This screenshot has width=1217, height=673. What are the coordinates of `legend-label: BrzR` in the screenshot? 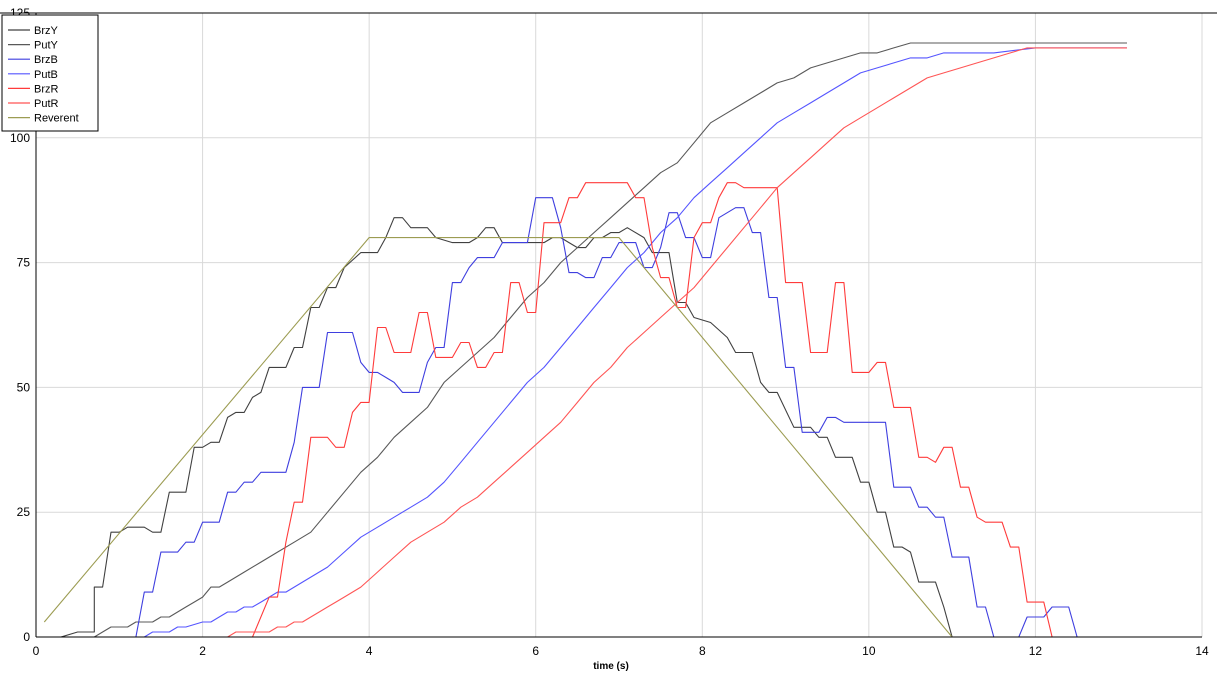 It's located at (46, 89).